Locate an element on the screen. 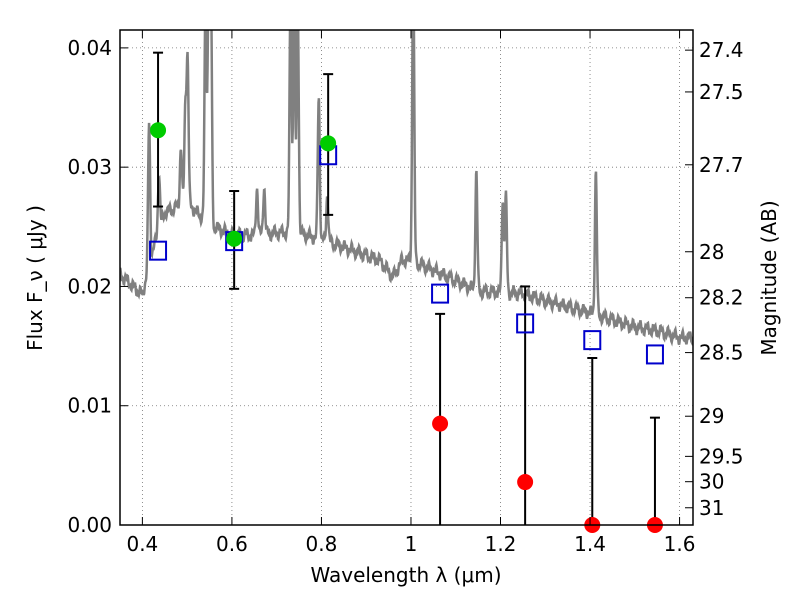 This screenshot has width=800, height=600. y-tick-label: 0.01 is located at coordinates (89, 406).